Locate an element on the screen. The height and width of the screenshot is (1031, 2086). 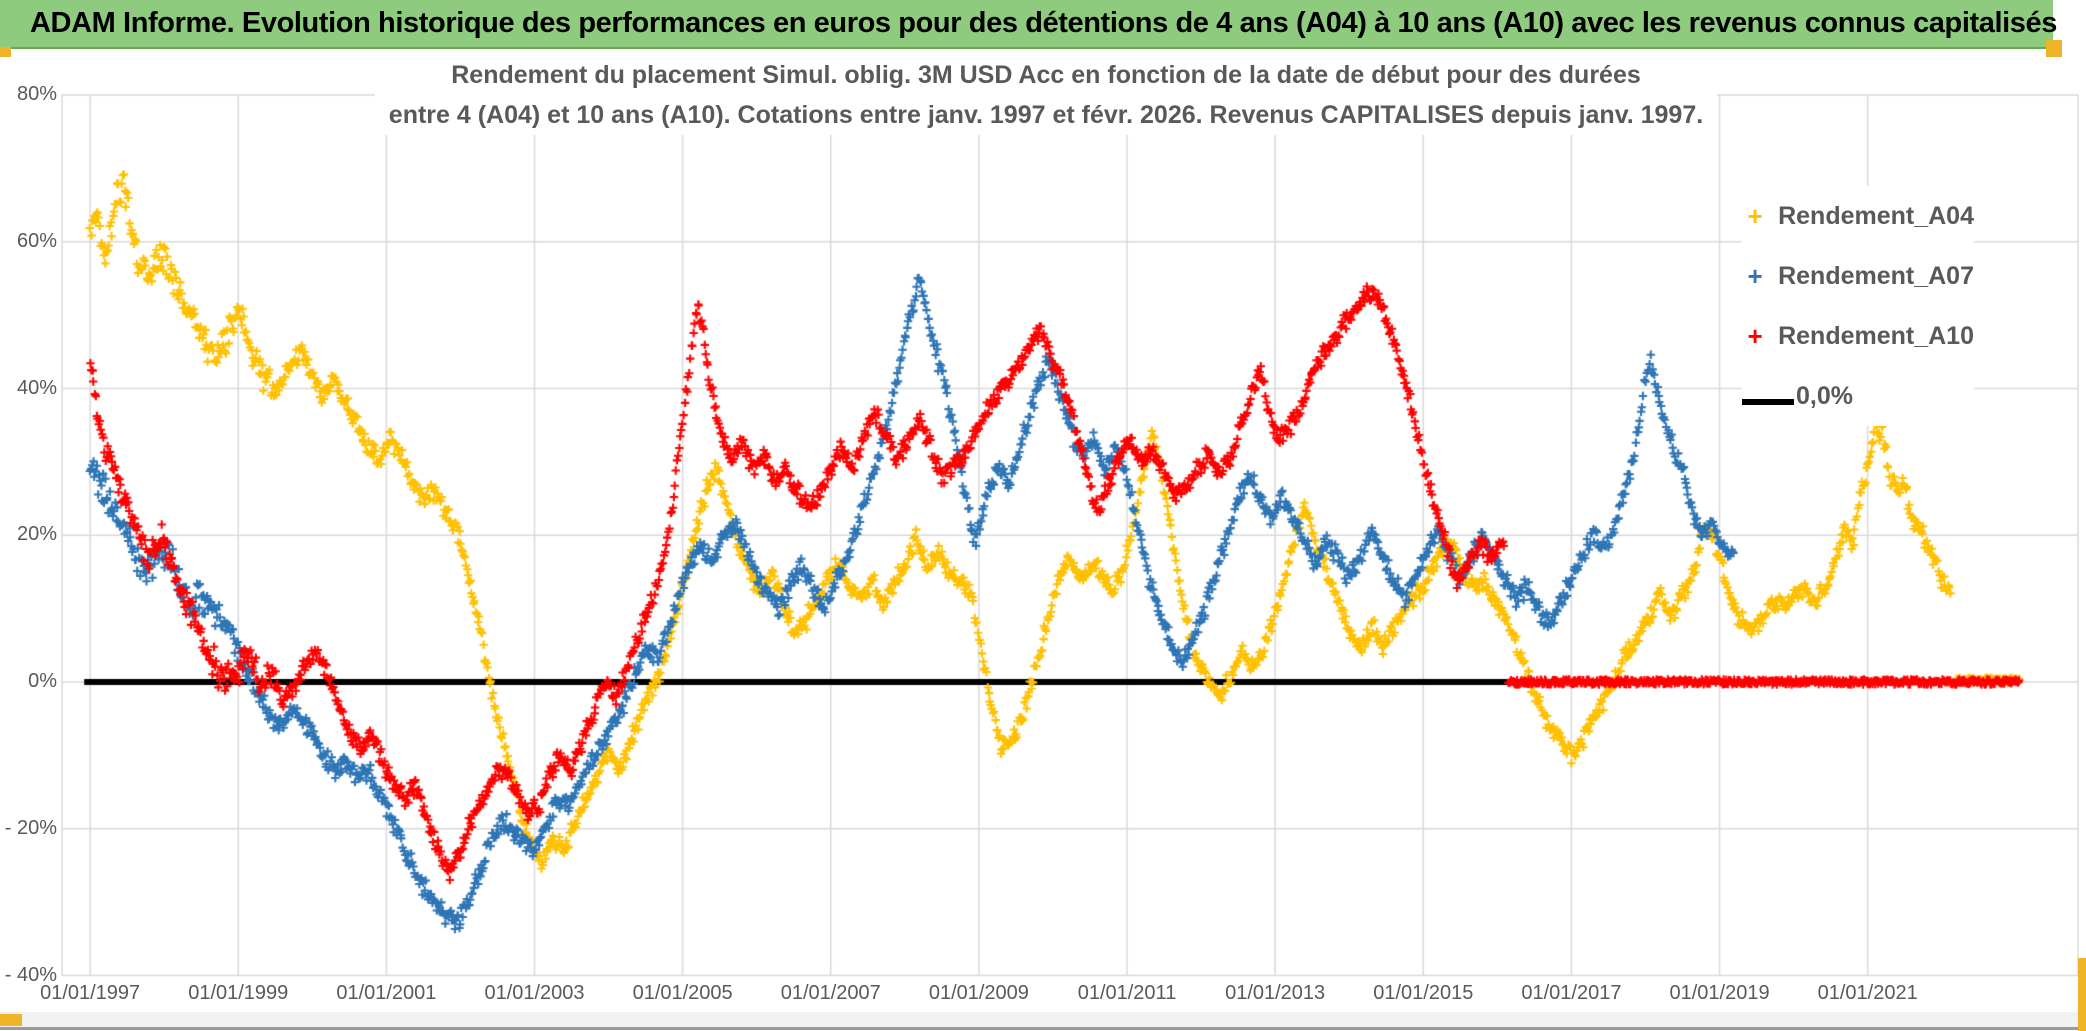
x-tick-label: 01/01/2011 is located at coordinates (1127, 993).